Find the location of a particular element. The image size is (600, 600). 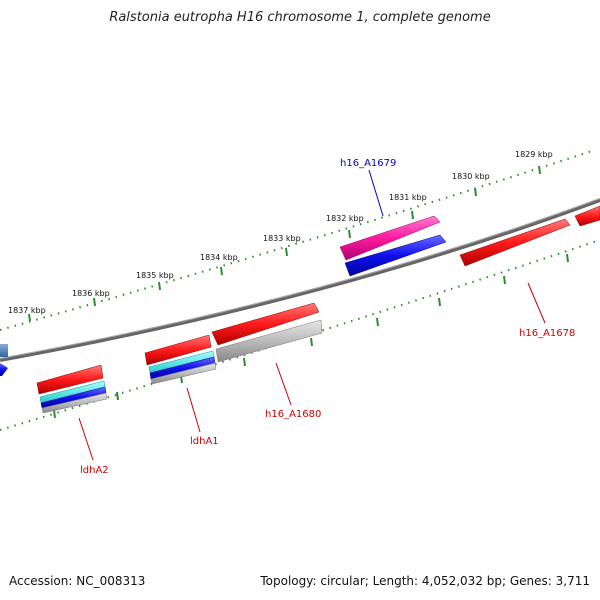

feature-h16-A1678 is located at coordinates (515, 242).